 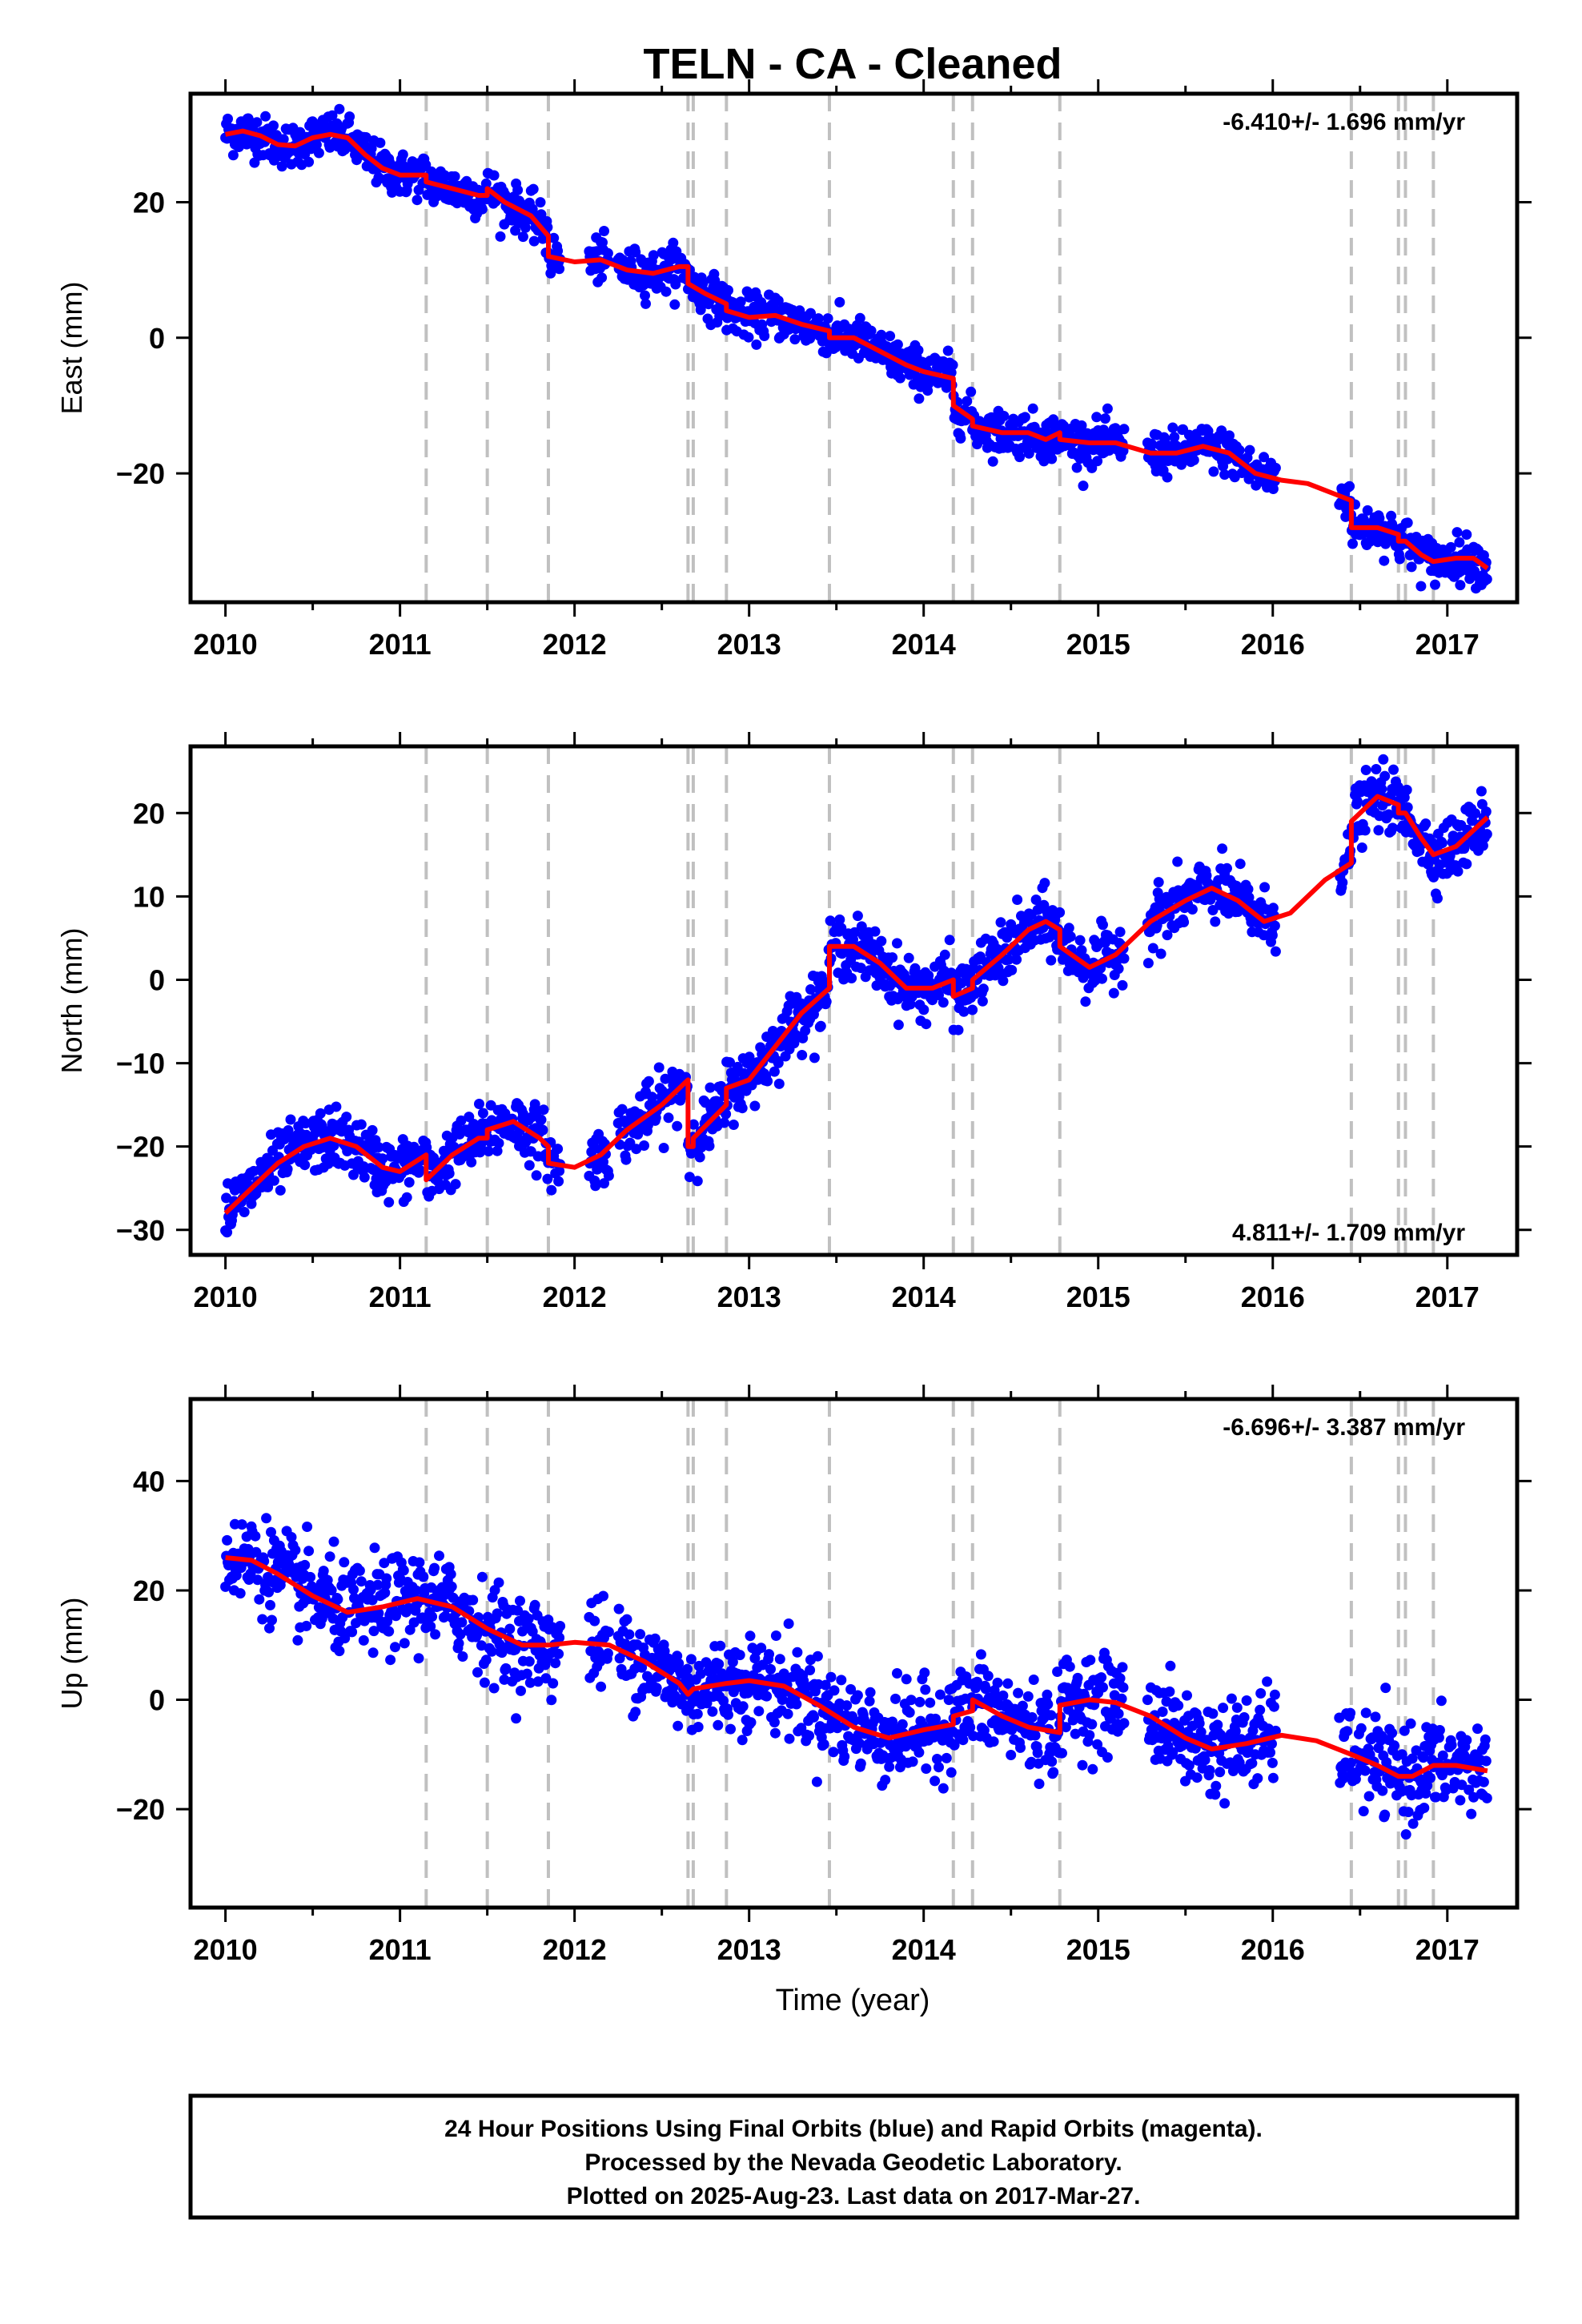 I want to click on footer-box, so click(x=854, y=2156).